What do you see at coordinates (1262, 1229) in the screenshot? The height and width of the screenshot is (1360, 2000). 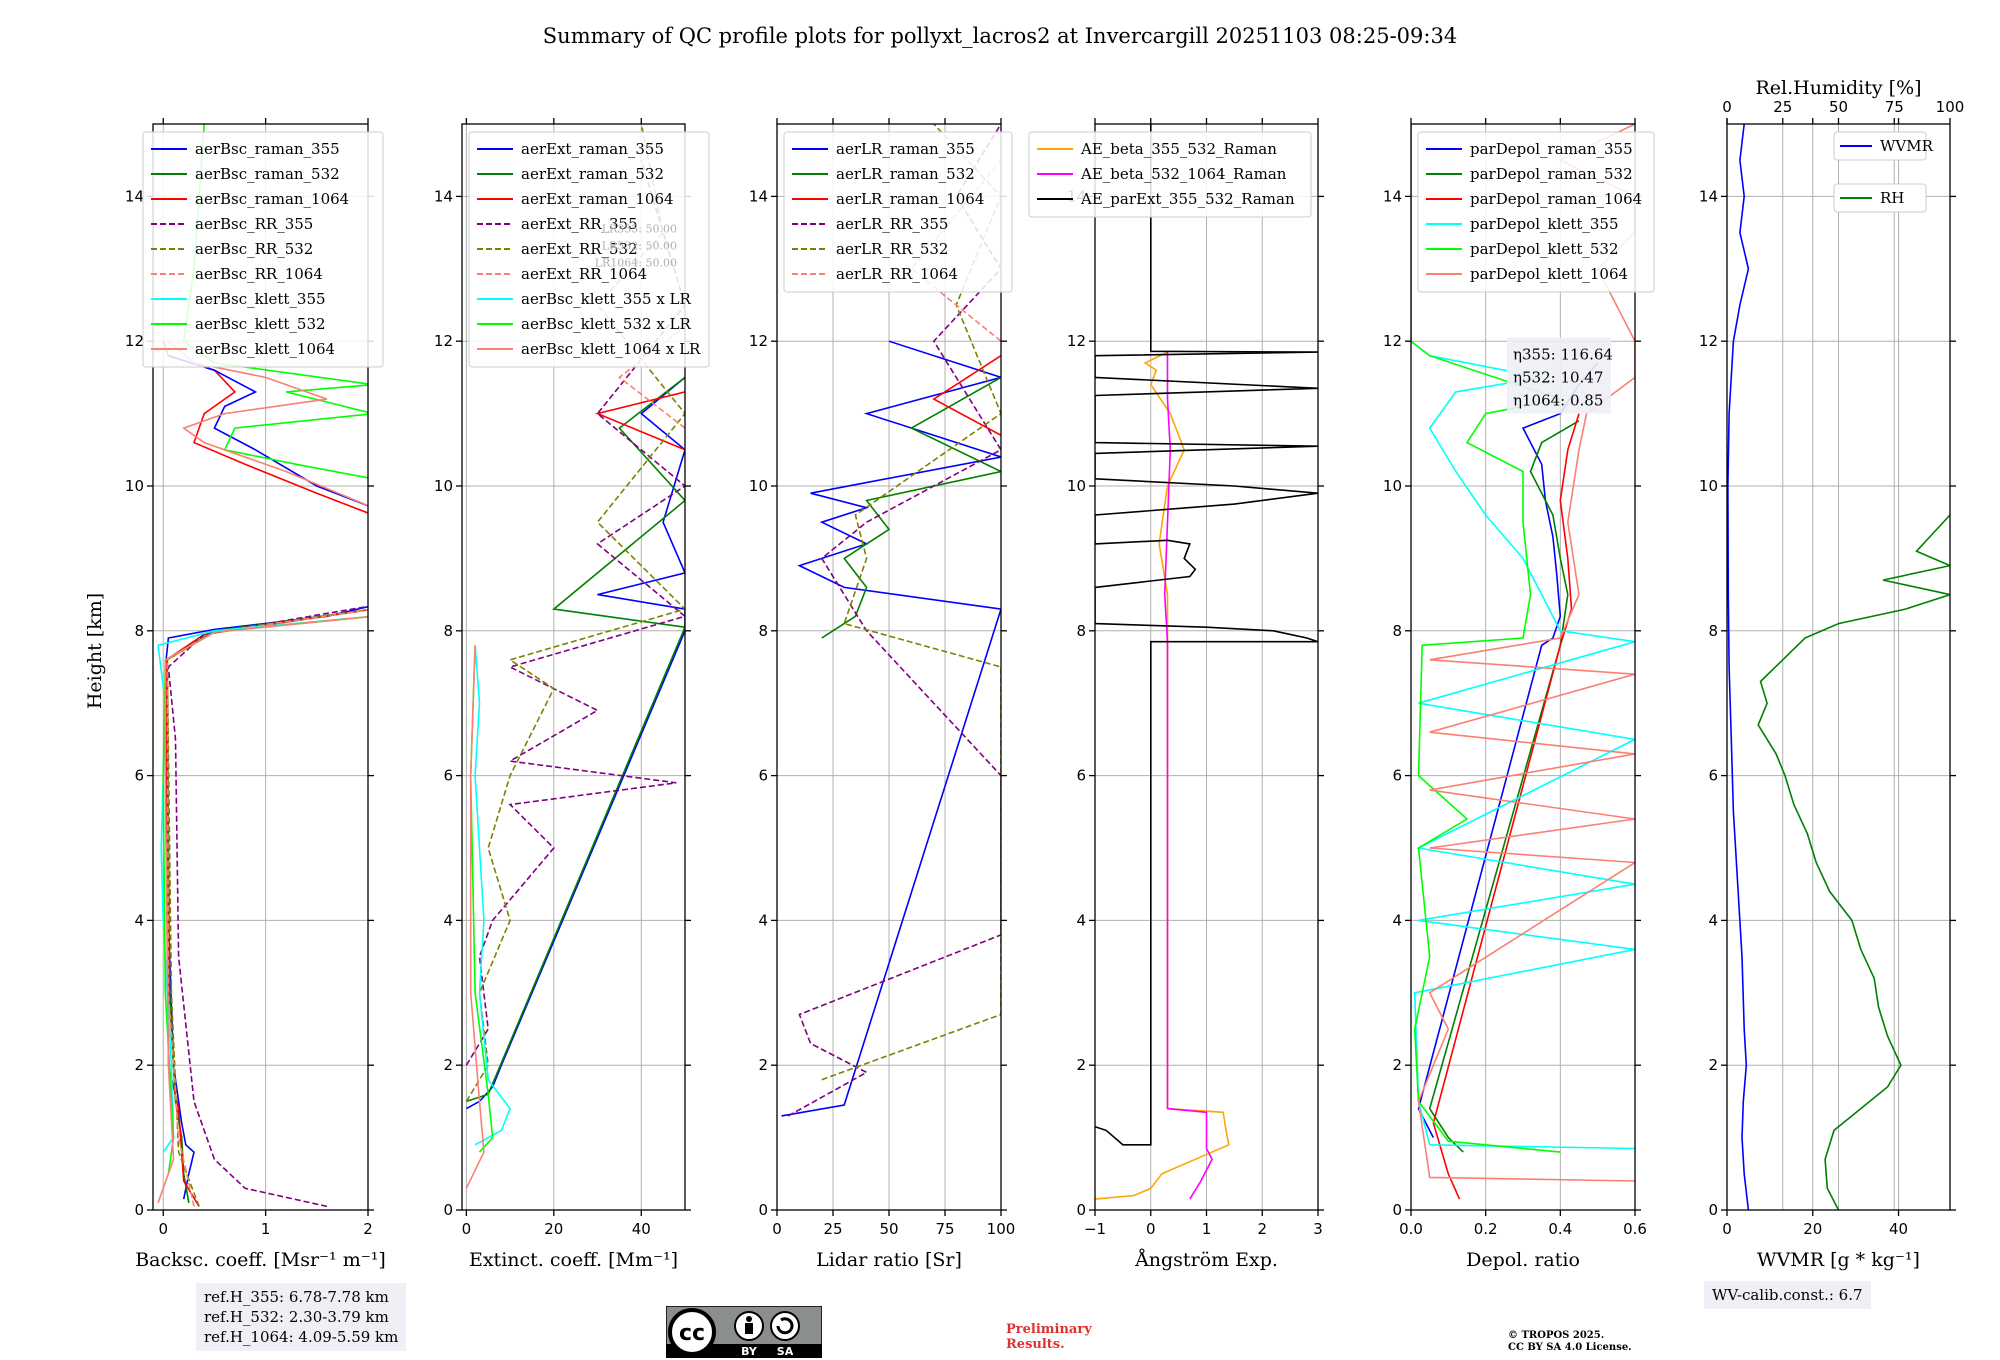 I see `x-tick-label: 2` at bounding box center [1262, 1229].